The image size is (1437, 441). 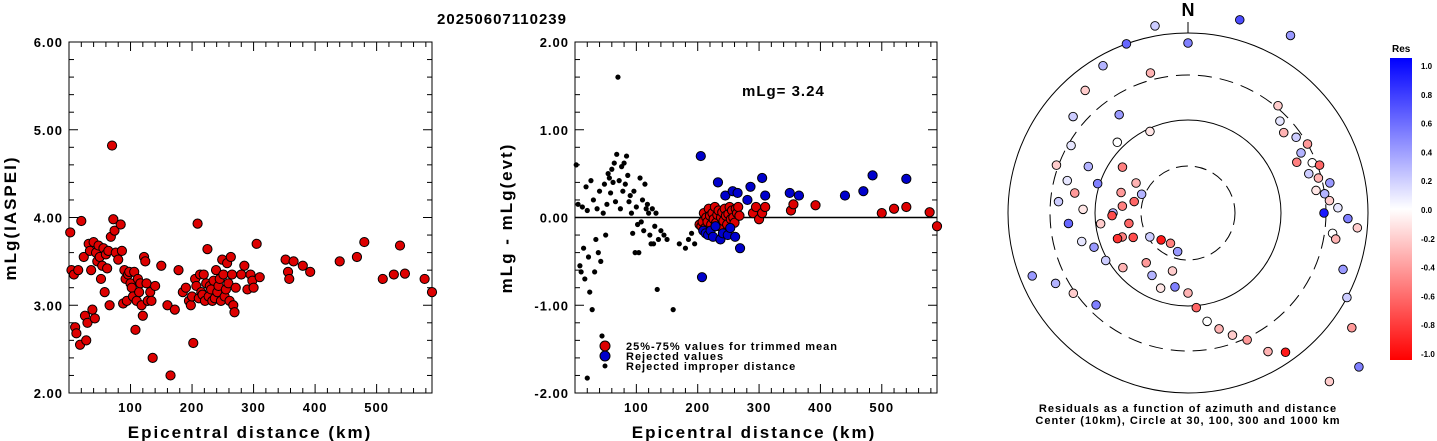 What do you see at coordinates (376, 407) in the screenshot?
I see `x-tick-label: 500` at bounding box center [376, 407].